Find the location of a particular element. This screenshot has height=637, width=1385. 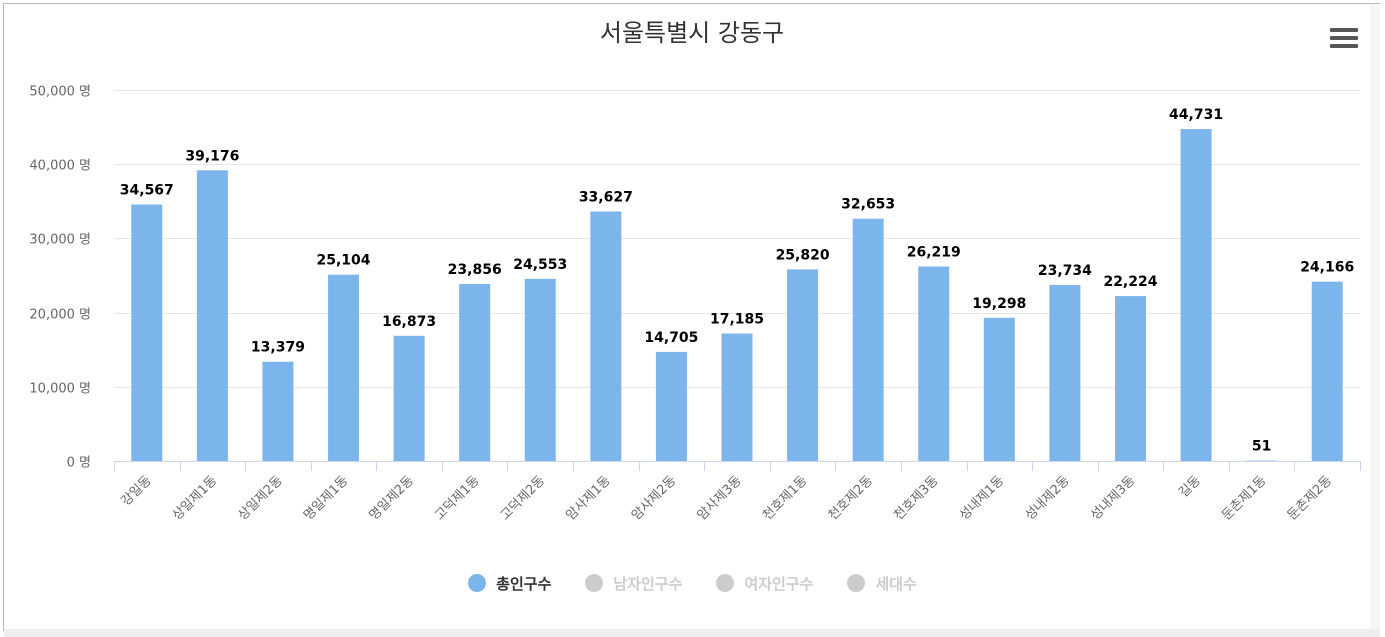

legend-item: 세대수 is located at coordinates (882, 583).